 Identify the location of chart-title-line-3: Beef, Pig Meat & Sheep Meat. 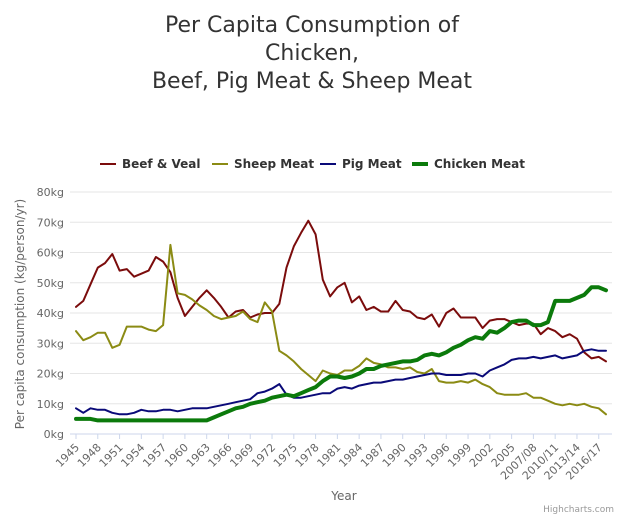
(312, 81).